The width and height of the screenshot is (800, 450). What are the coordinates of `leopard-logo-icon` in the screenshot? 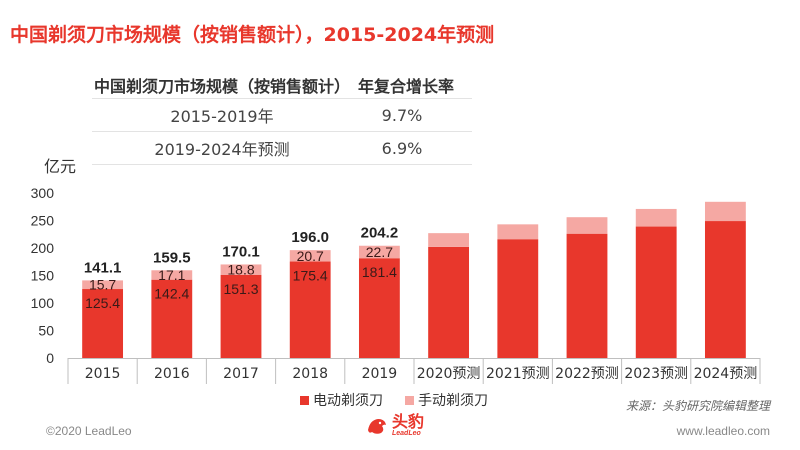 It's located at (377, 426).